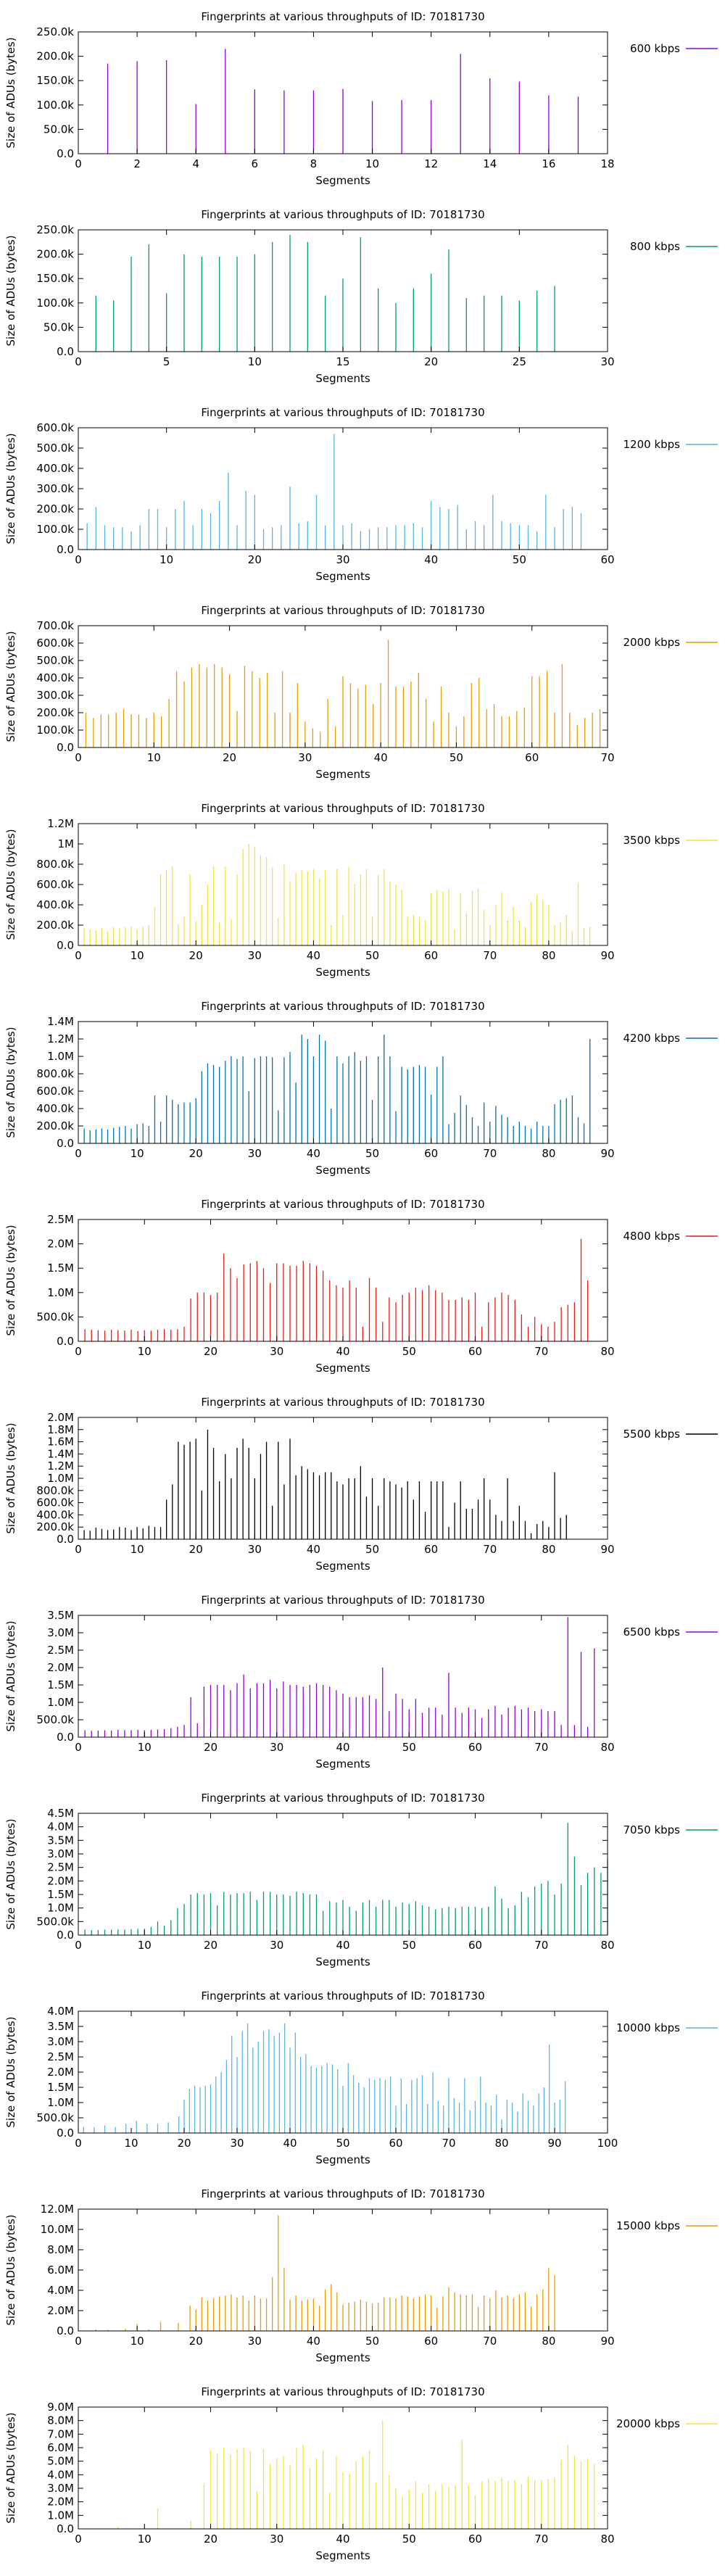 Image resolution: width=725 pixels, height=2576 pixels. Describe the element at coordinates (607, 2143) in the screenshot. I see `x-tick-label: 100` at that location.